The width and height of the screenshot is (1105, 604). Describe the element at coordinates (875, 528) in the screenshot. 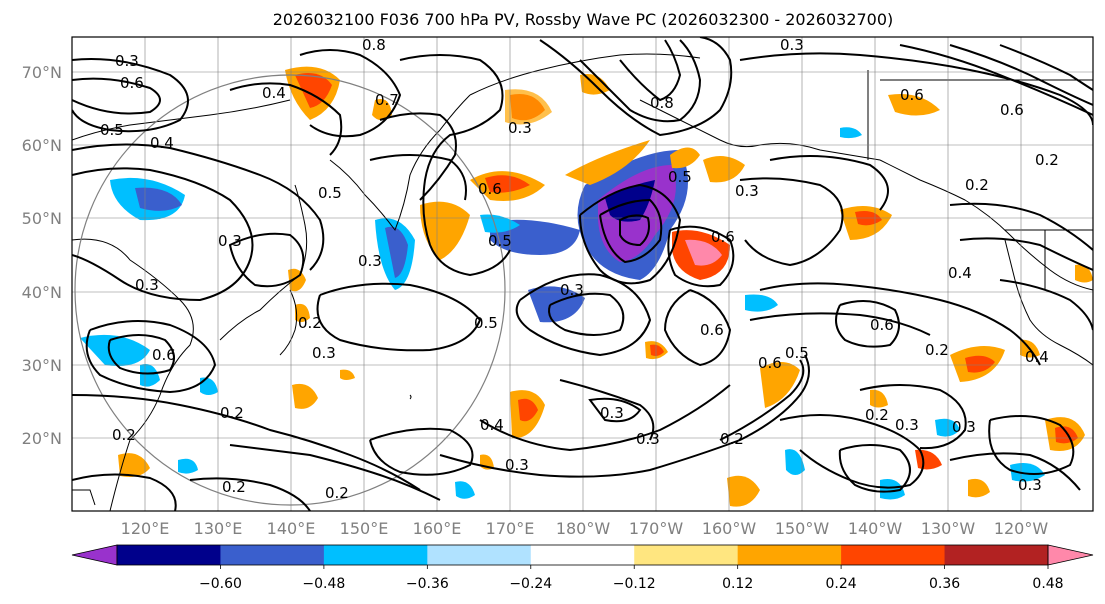

I see `lon-label: 140°W` at that location.